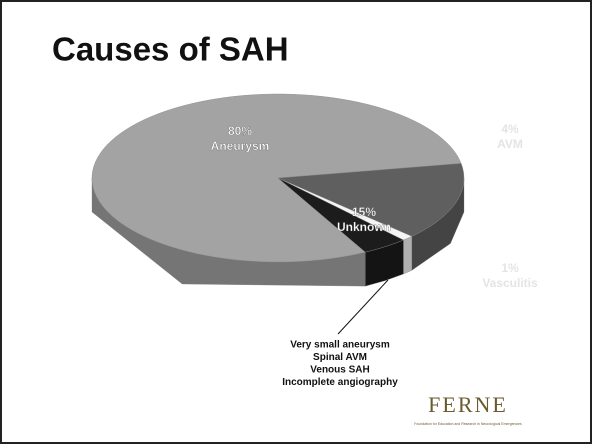  I want to click on slice-value-label: 1%, so click(510, 268).